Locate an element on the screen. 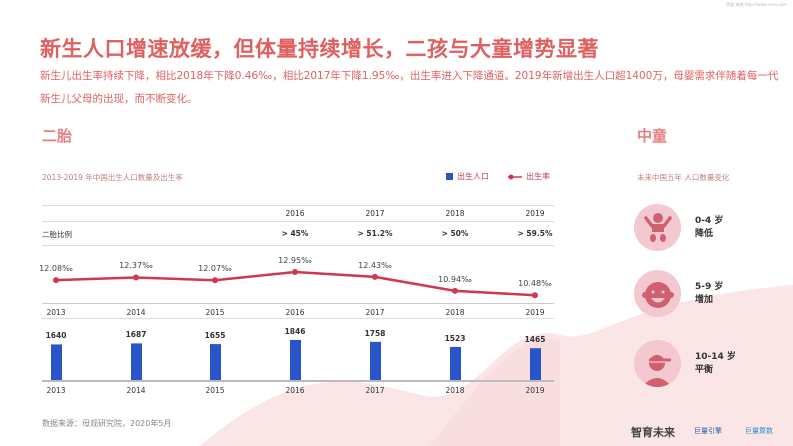 This screenshot has height=446, width=793. brand-name: 智育未来 is located at coordinates (653, 432).